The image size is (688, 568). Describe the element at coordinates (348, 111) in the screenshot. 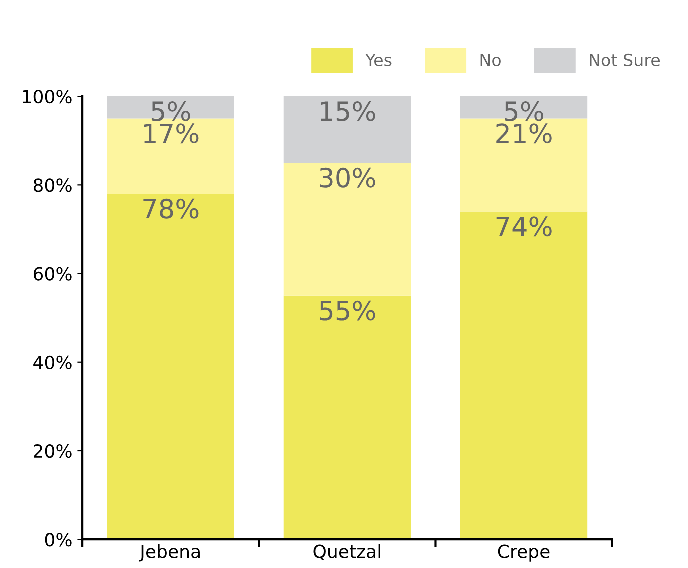

I see `data-label: 15%` at that location.